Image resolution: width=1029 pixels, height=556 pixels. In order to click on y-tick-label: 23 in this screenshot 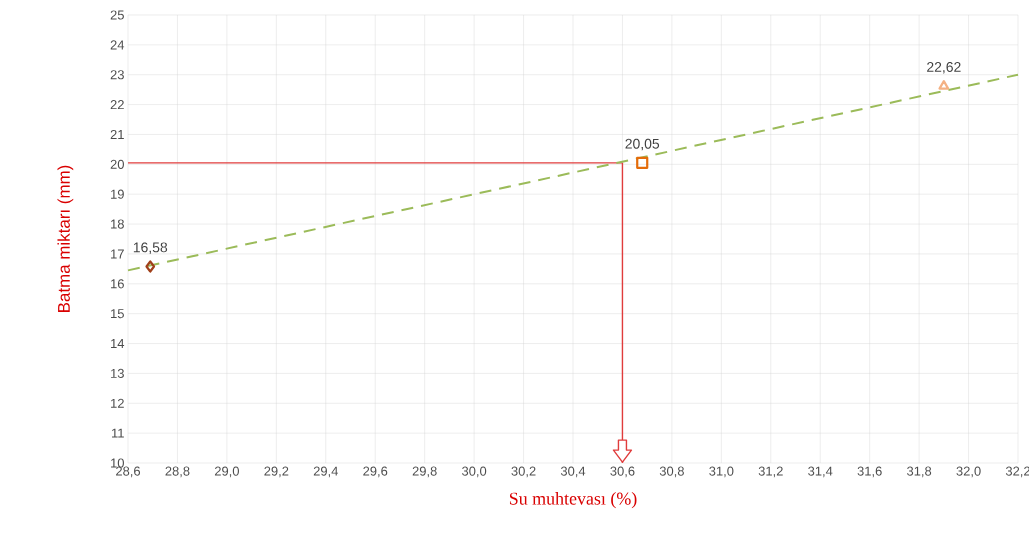, I will do `click(117, 75)`.